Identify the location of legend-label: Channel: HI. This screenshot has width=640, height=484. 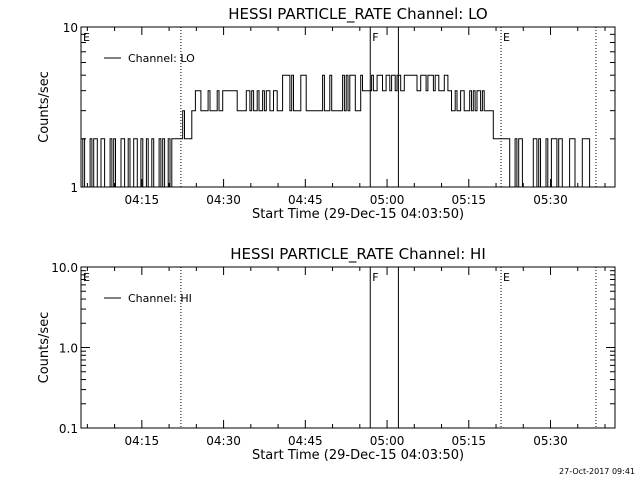
(160, 298).